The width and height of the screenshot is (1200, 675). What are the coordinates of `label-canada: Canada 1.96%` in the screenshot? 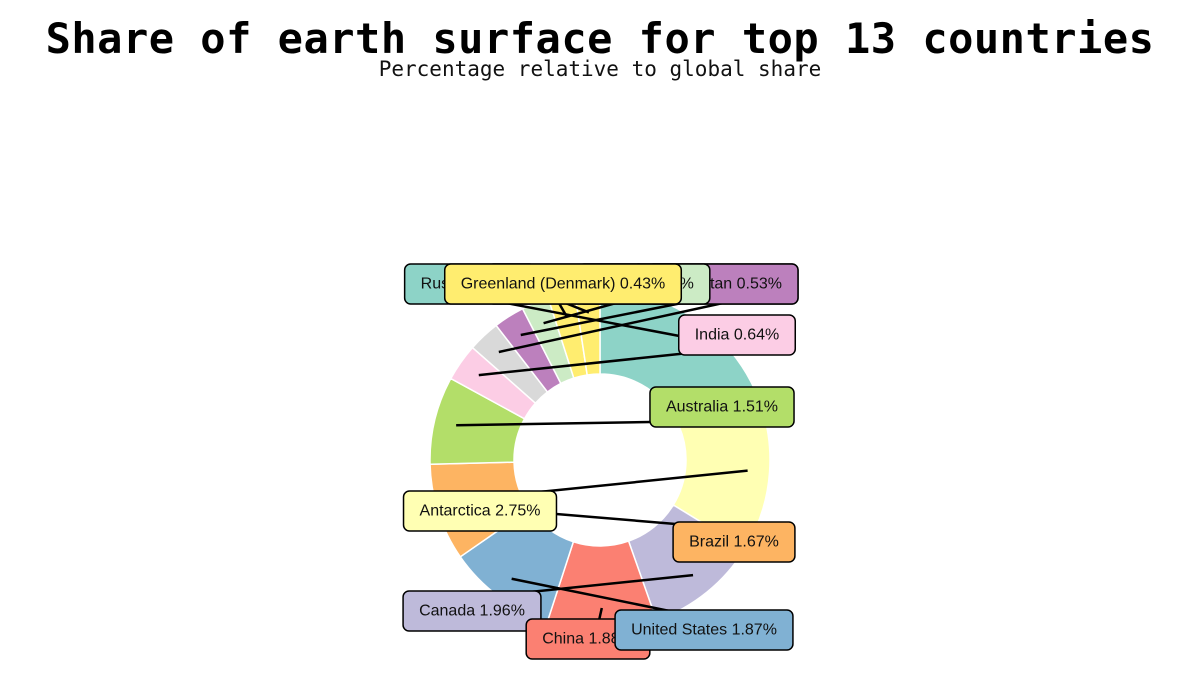 It's located at (472, 611).